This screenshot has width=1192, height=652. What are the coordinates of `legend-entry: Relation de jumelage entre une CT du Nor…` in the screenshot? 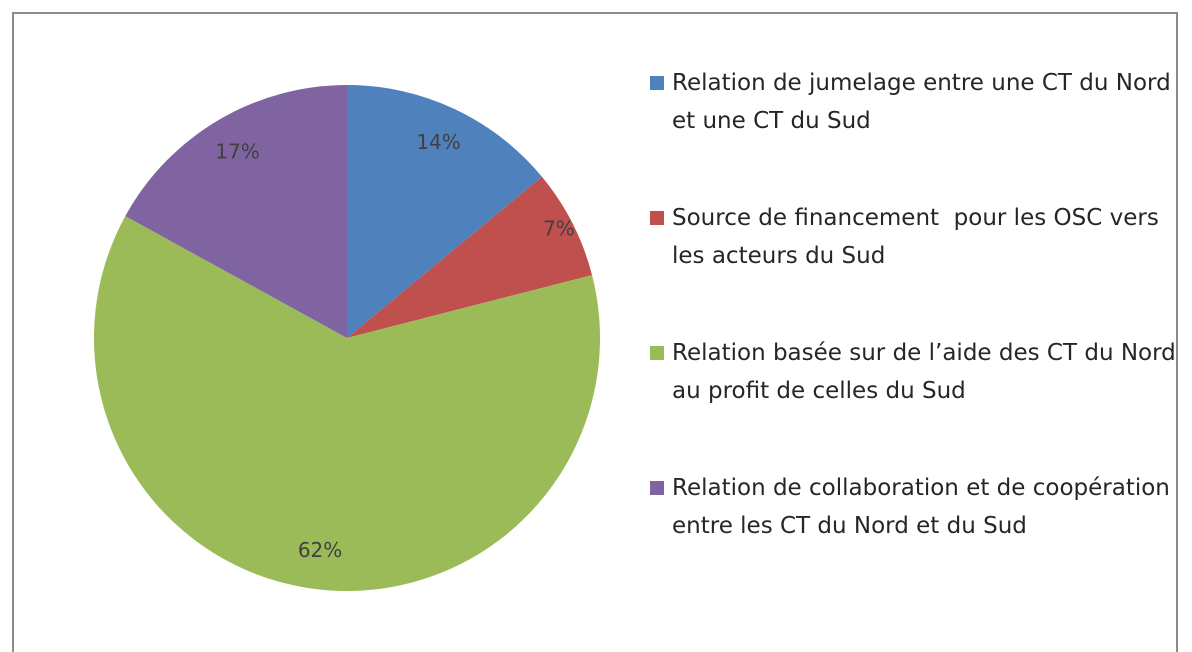 It's located at (915, 102).